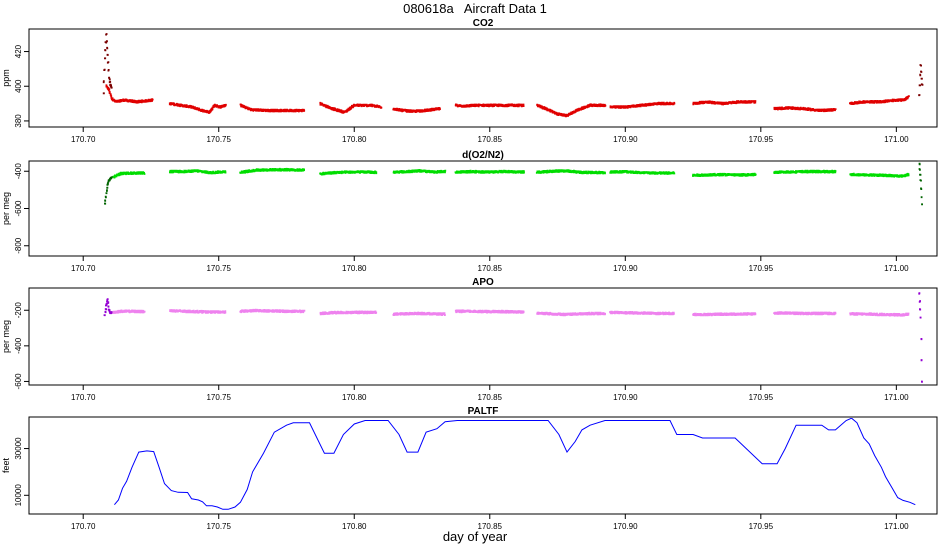 The image size is (950, 550). Describe the element at coordinates (475, 536) in the screenshot. I see `x-axis-label: day of year` at that location.